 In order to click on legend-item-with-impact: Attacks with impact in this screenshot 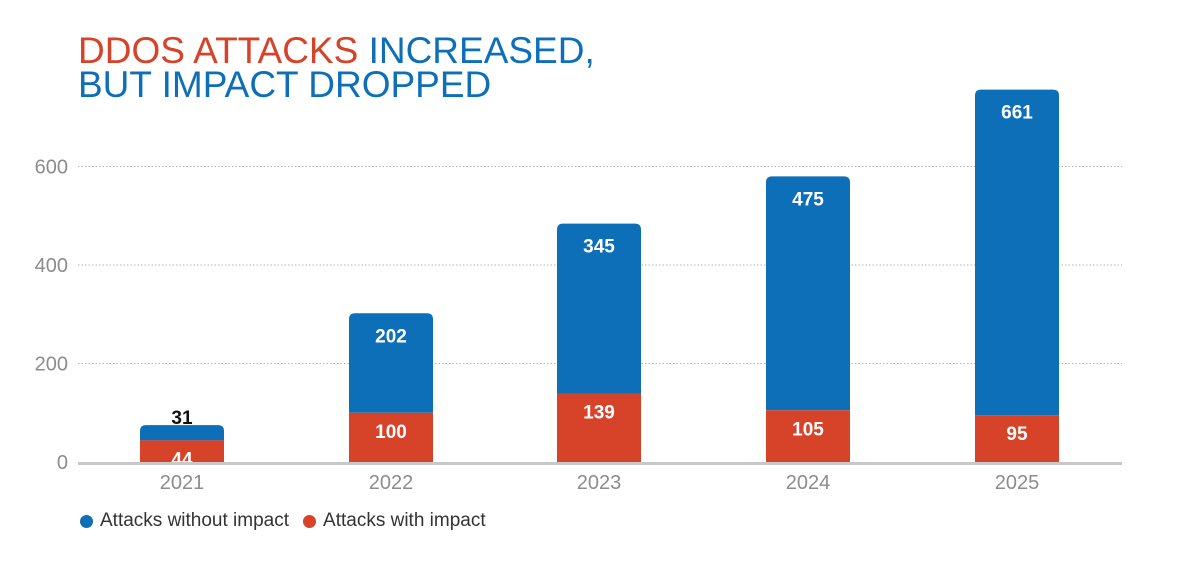, I will do `click(394, 521)`.